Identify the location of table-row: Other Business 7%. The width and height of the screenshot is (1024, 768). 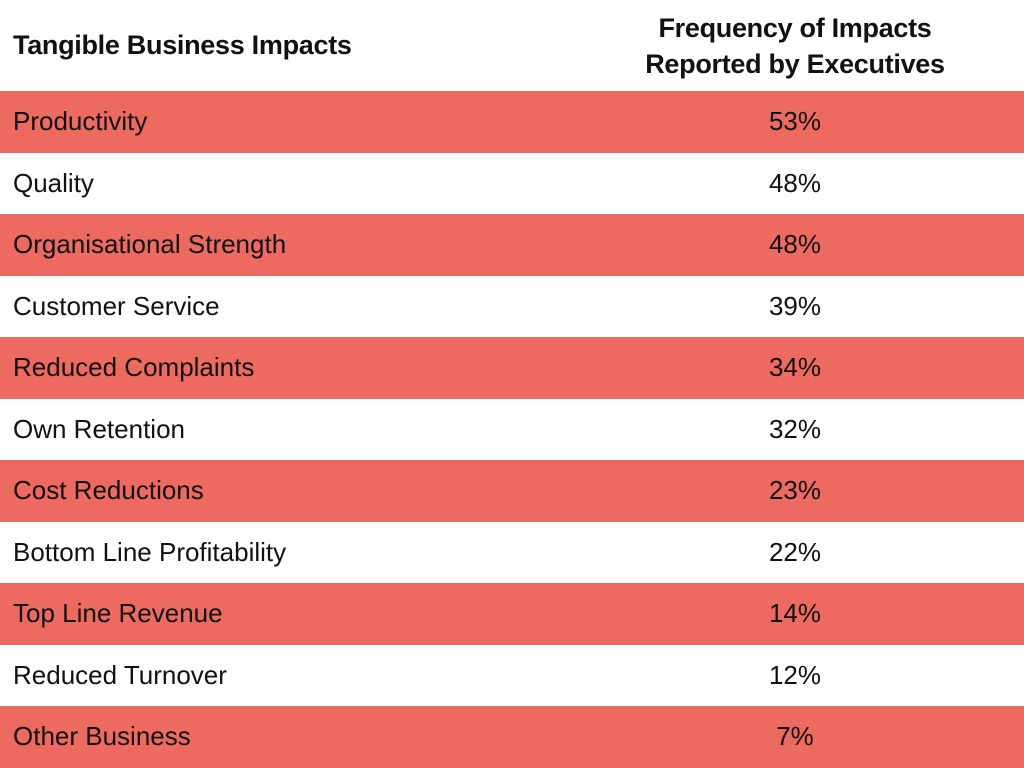
(512, 737).